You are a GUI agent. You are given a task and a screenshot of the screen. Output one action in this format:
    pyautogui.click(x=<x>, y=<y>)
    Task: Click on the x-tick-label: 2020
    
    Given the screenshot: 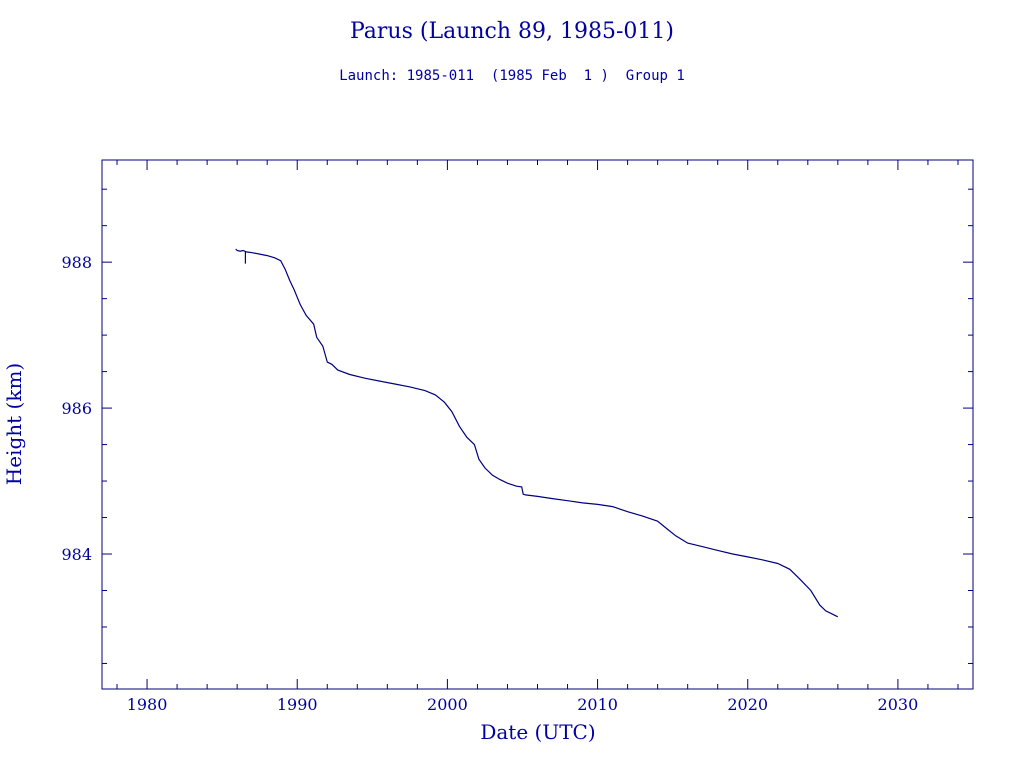 What is the action you would take?
    pyautogui.click(x=747, y=704)
    